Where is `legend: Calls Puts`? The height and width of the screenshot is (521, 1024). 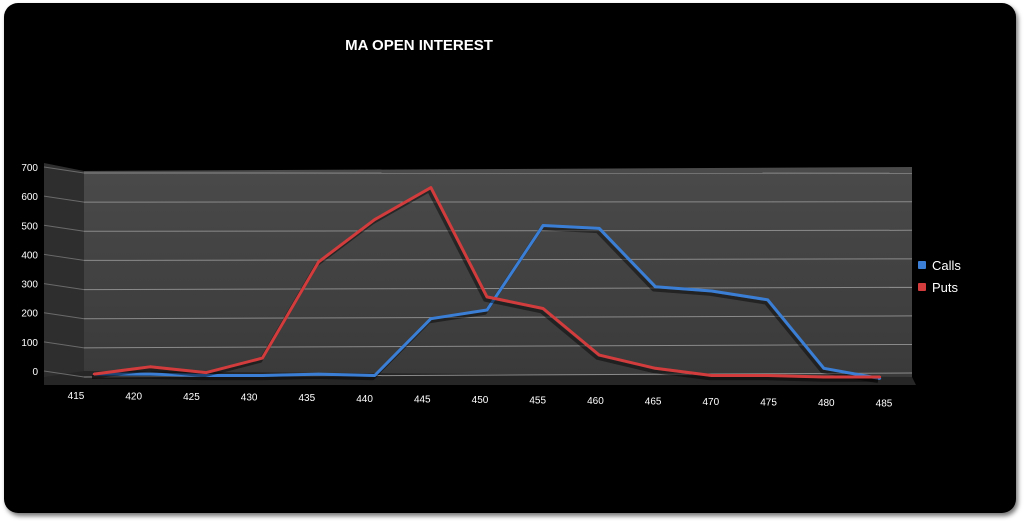
legend: Calls Puts is located at coordinates (939, 276).